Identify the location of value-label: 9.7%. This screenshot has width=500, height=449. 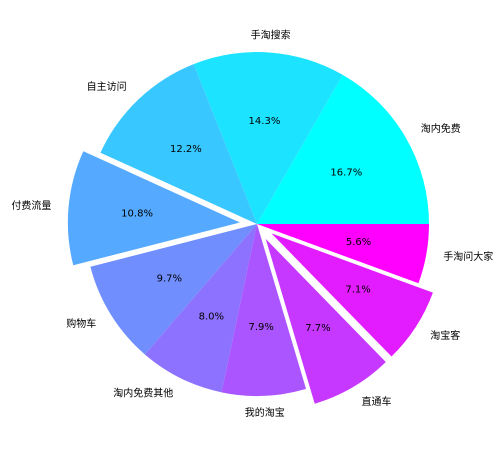
(169, 278).